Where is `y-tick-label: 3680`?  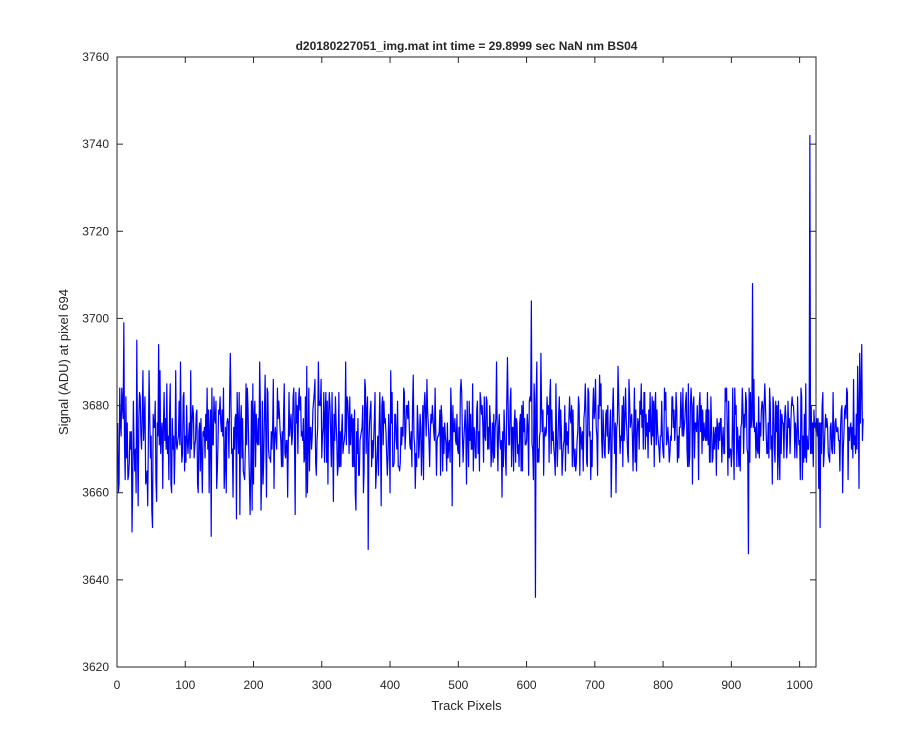 y-tick-label: 3680 is located at coordinates (95, 406).